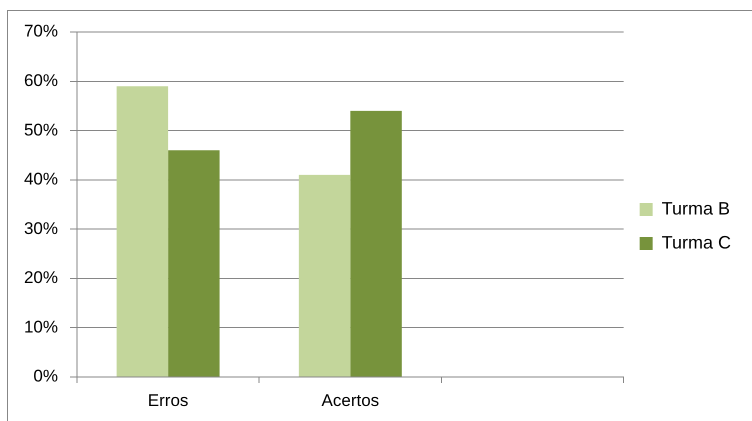 The width and height of the screenshot is (752, 421). What do you see at coordinates (697, 242) in the screenshot?
I see `legend-label: Turma C` at bounding box center [697, 242].